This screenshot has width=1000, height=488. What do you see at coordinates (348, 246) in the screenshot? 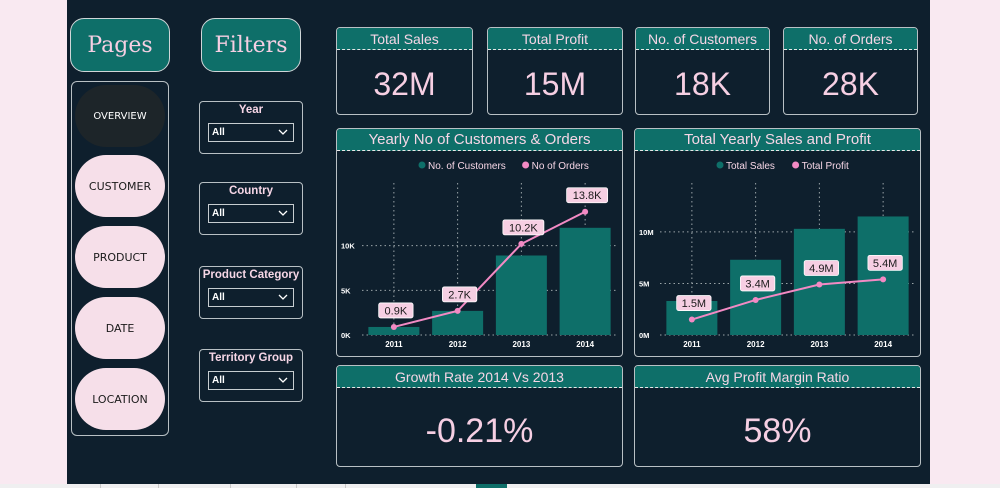
I see `y-tick-label: 10K` at bounding box center [348, 246].